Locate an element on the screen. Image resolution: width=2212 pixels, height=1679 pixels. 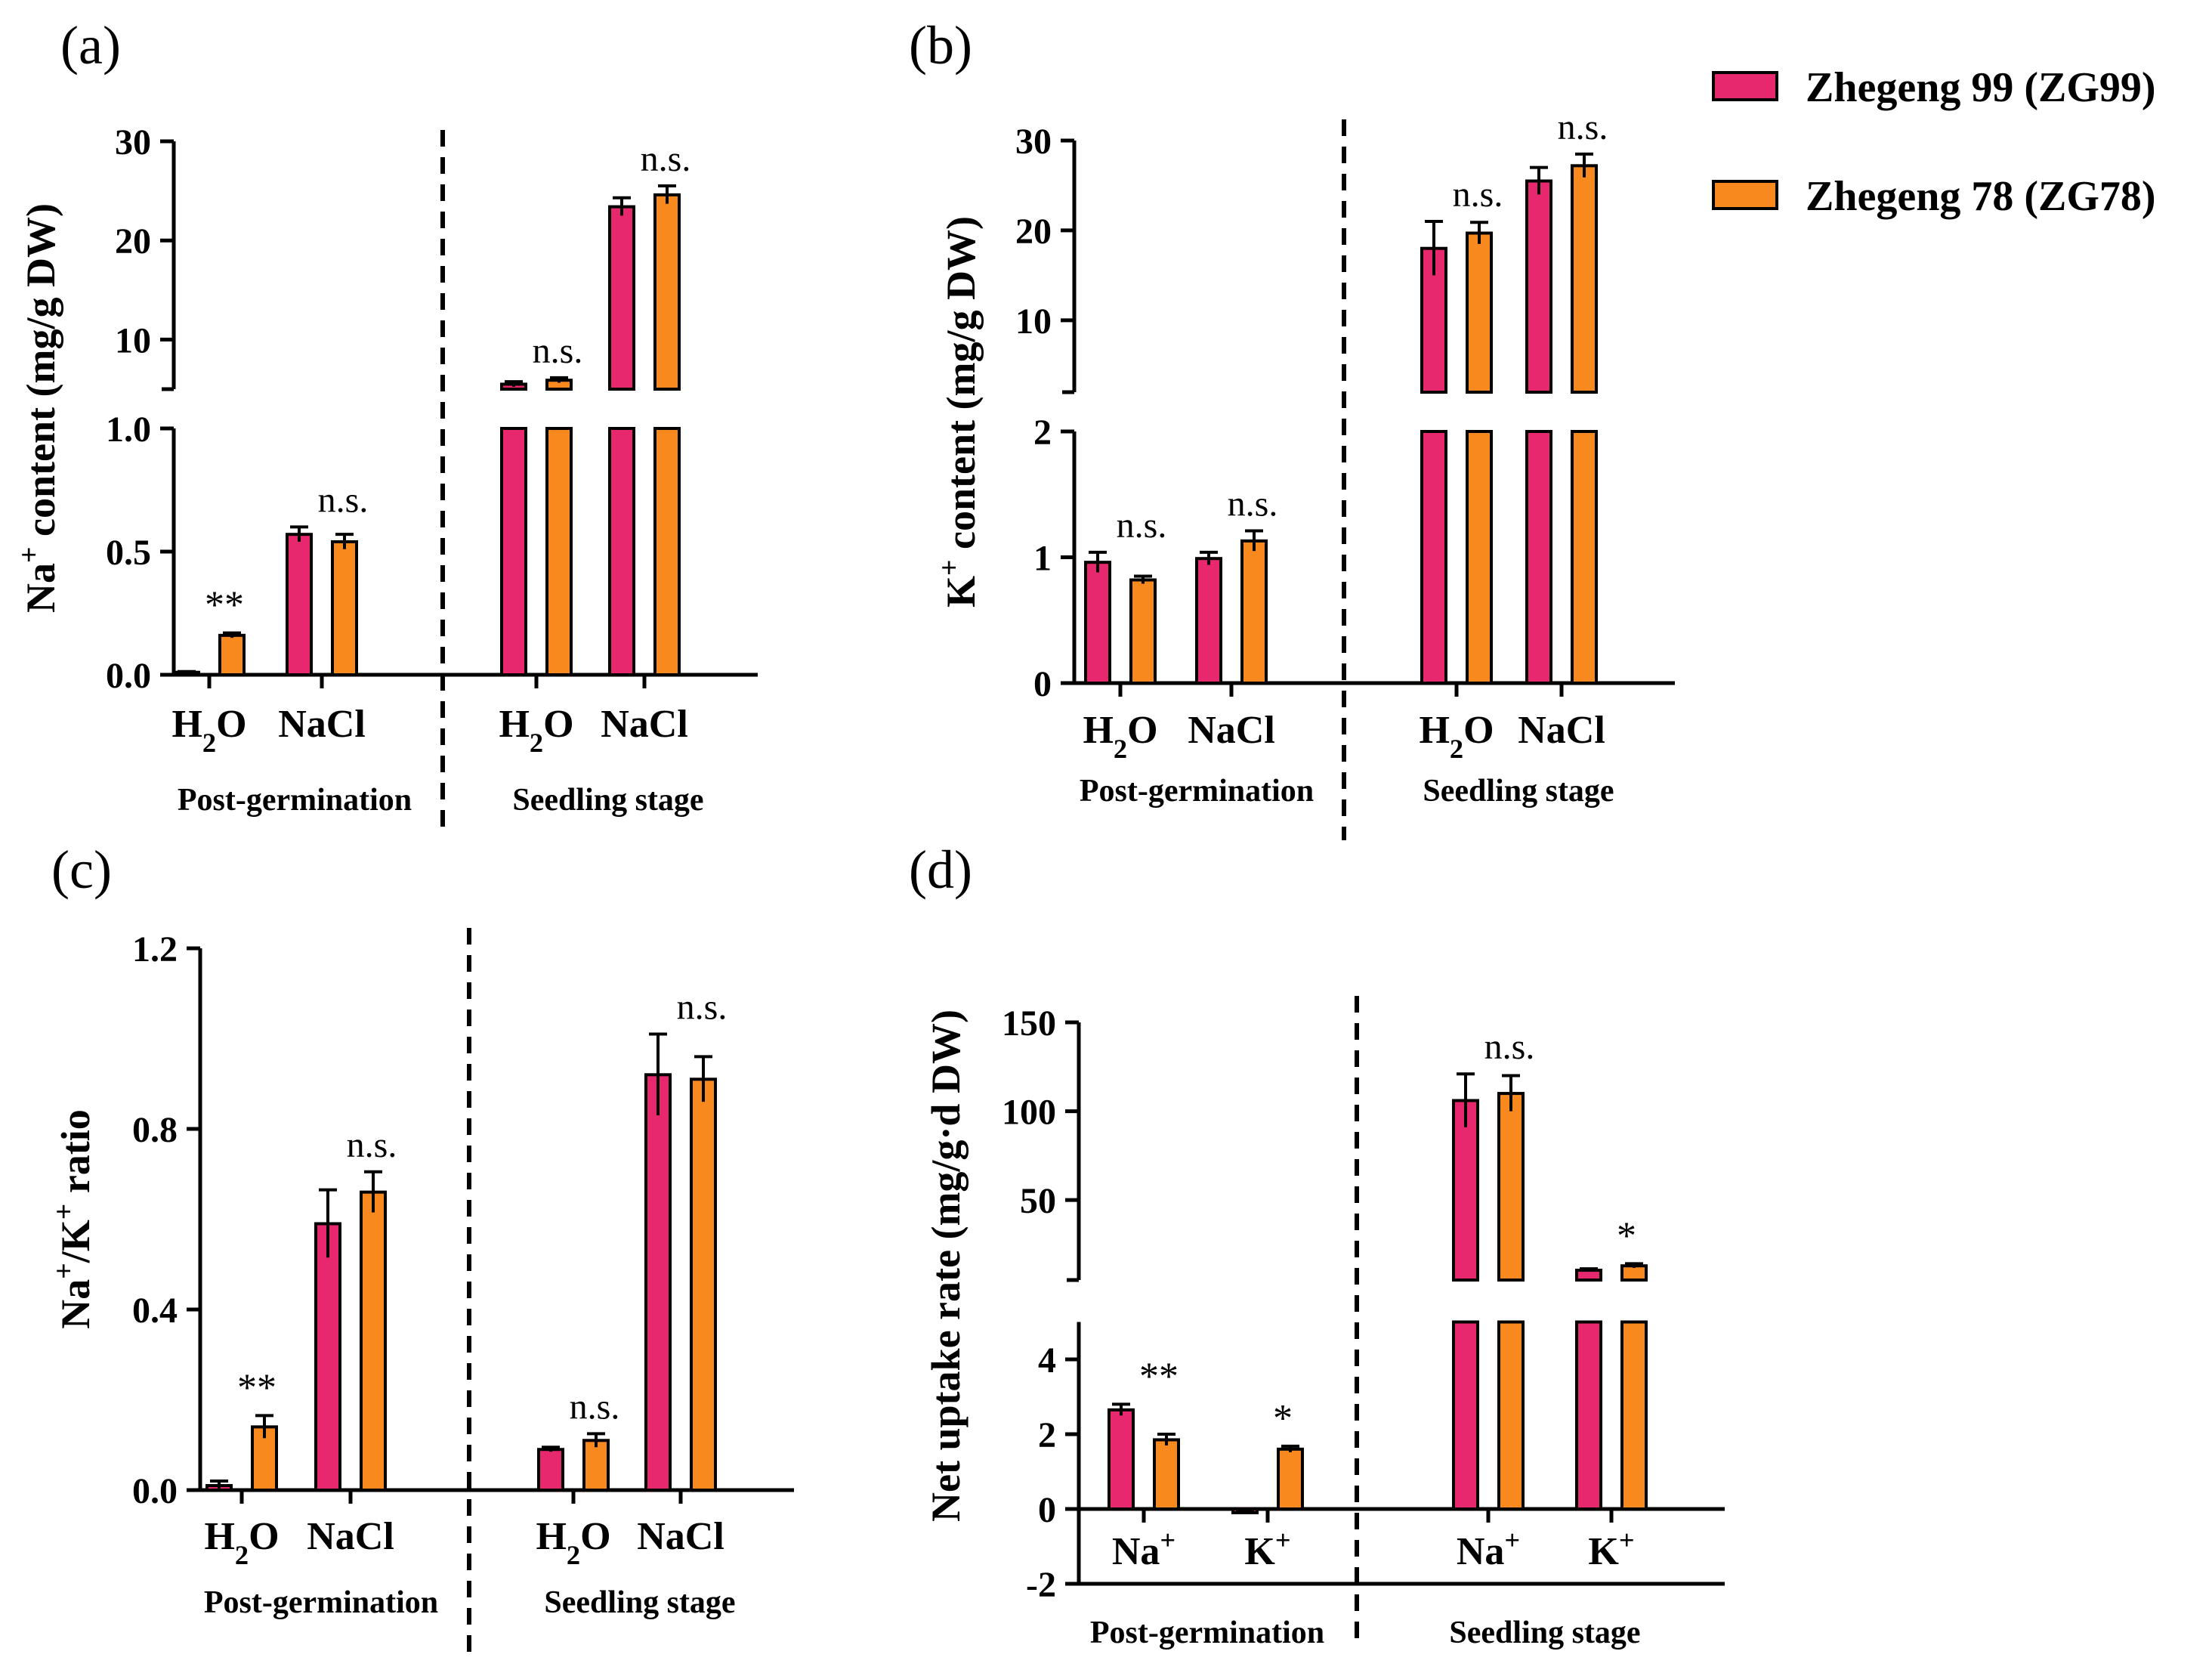
bar-b-1-zg99 is located at coordinates (1208, 621).